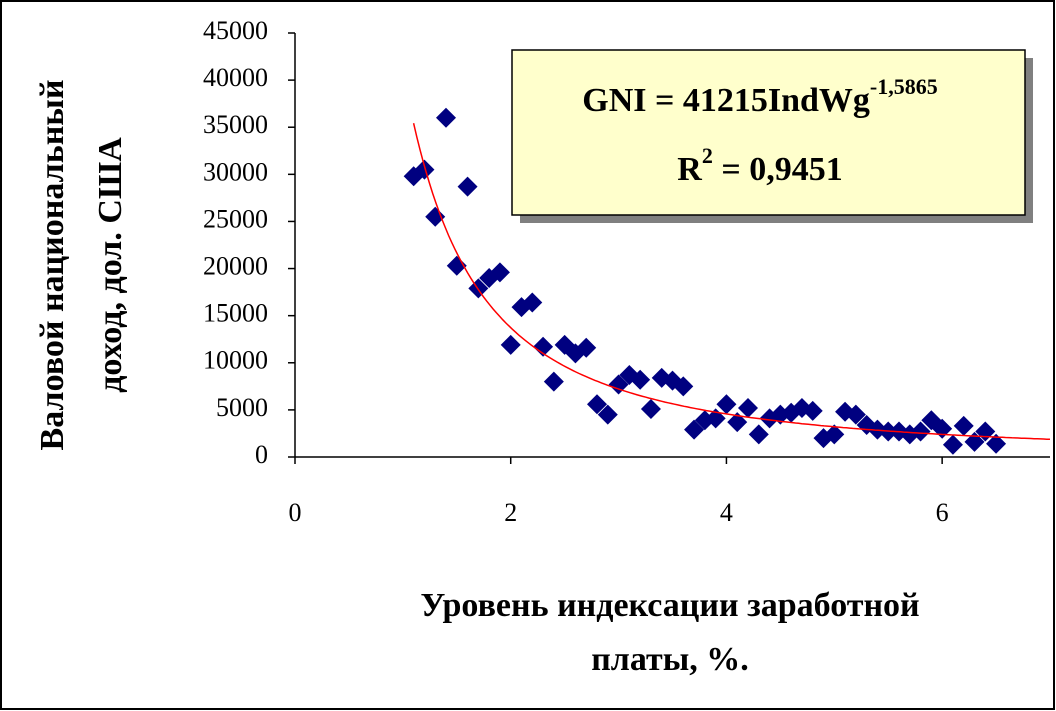  I want to click on x-tick-label: 4, so click(726, 512).